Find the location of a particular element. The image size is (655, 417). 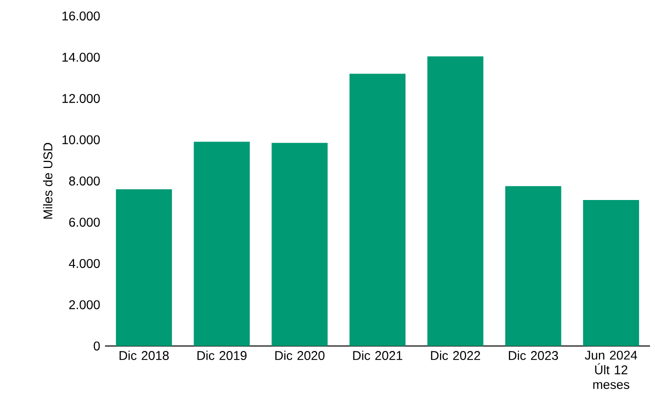

x-tick-label: Jun 2024 Últ 12 meses is located at coordinates (611, 370).